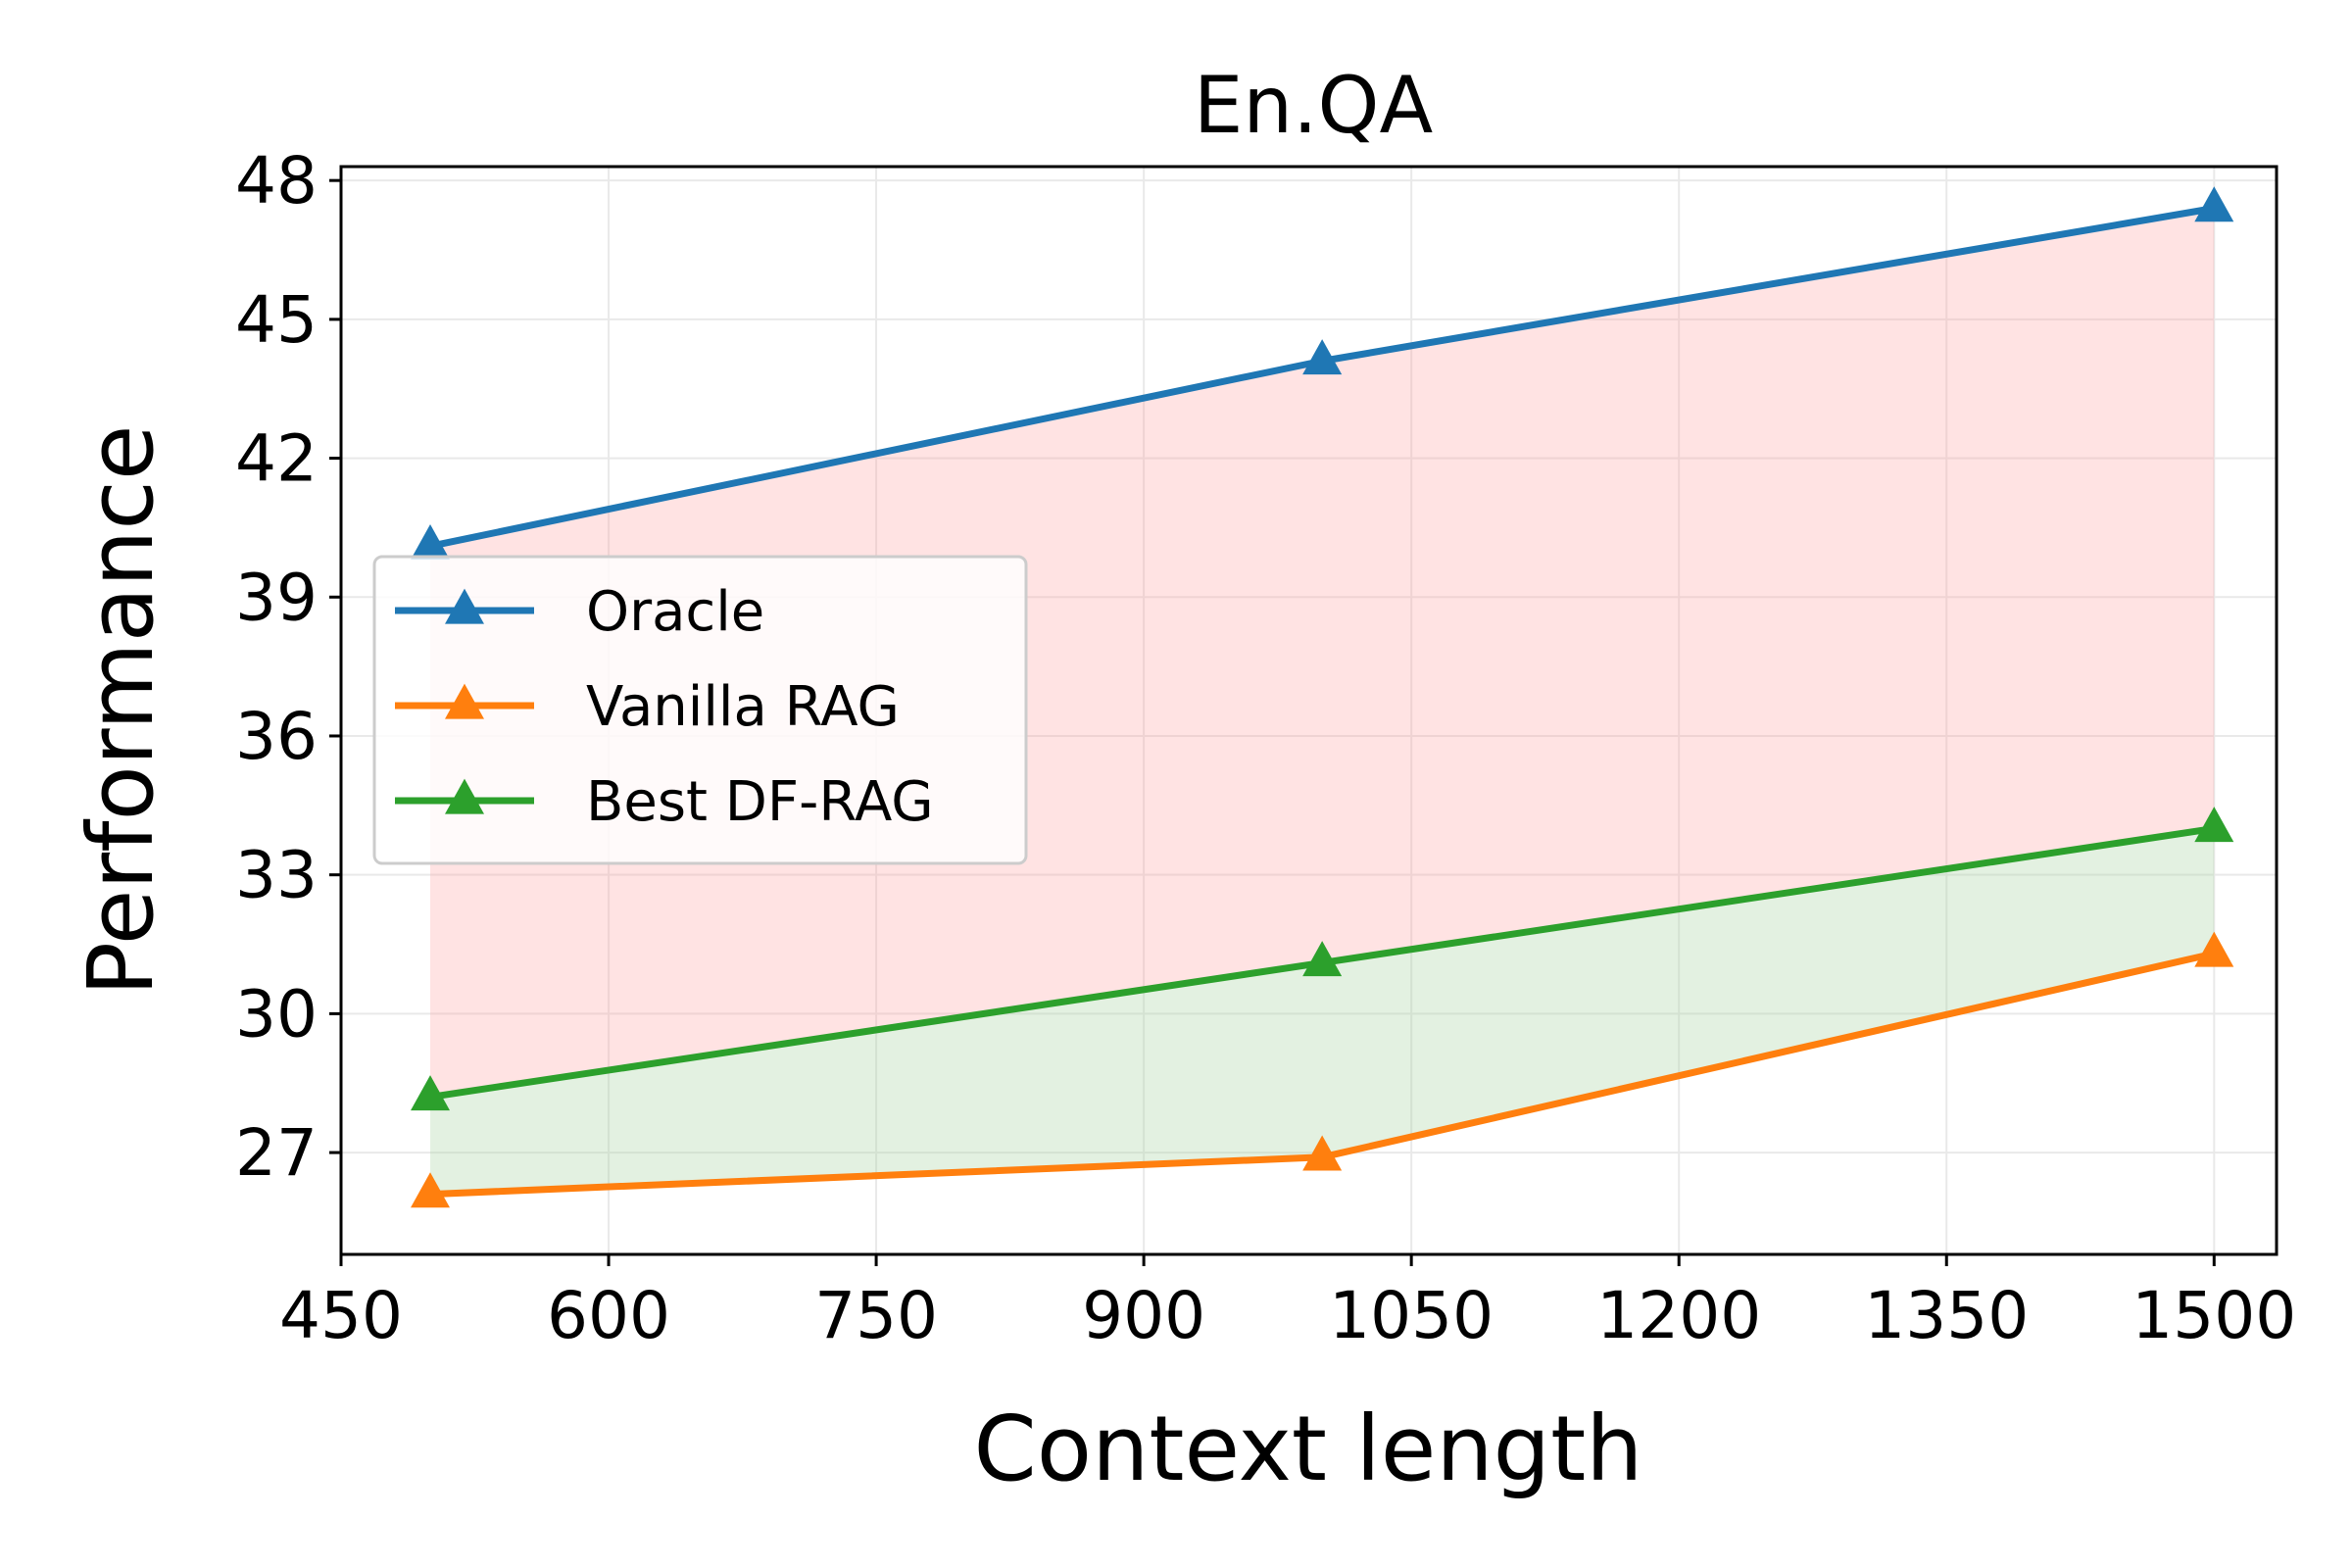 Image resolution: width=2352 pixels, height=1568 pixels. What do you see at coordinates (1287, 1303) in the screenshot?
I see `x-axis-ticks: 450 600 750 900 1050 1200 1350 1500` at bounding box center [1287, 1303].